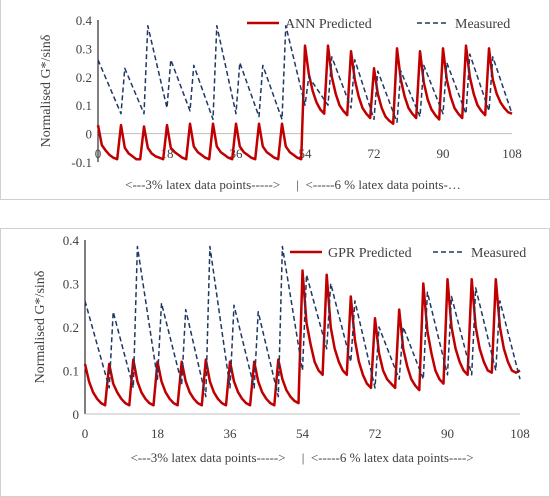 The image size is (550, 497). What do you see at coordinates (81, 162) in the screenshot?
I see `y-tick-label: -0.1` at bounding box center [81, 162].